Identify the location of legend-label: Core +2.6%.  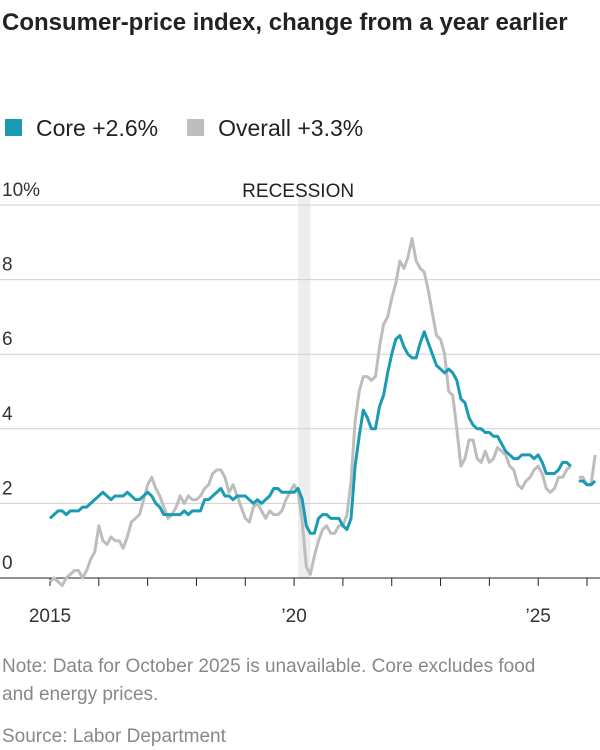
(97, 128).